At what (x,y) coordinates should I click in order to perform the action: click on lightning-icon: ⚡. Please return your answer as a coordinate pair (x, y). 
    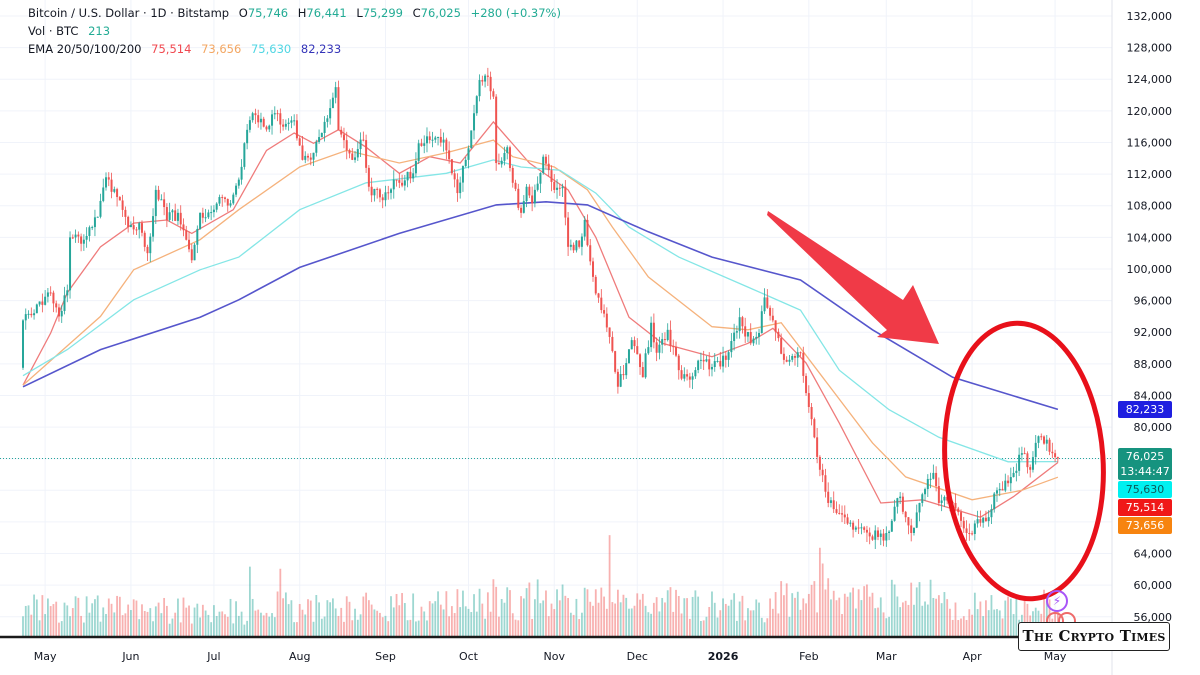
    Looking at the image, I should click on (1057, 601).